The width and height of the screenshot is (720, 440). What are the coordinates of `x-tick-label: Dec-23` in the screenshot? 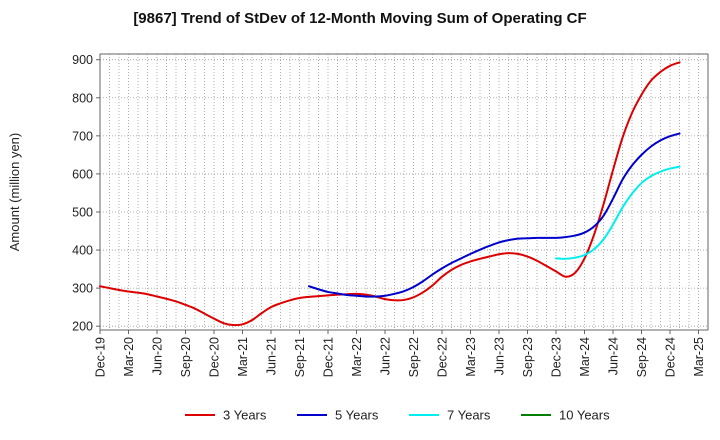 It's located at (557, 357).